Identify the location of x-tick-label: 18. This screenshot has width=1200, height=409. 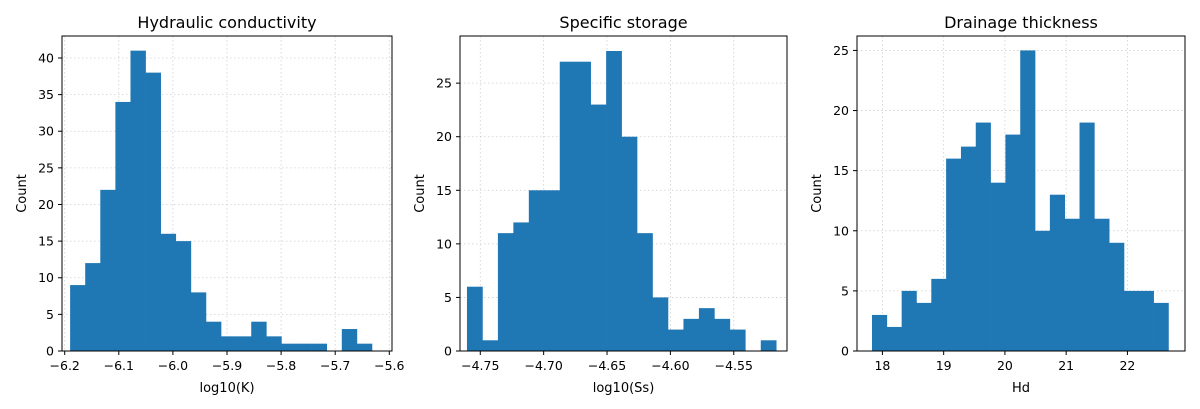
(882, 365).